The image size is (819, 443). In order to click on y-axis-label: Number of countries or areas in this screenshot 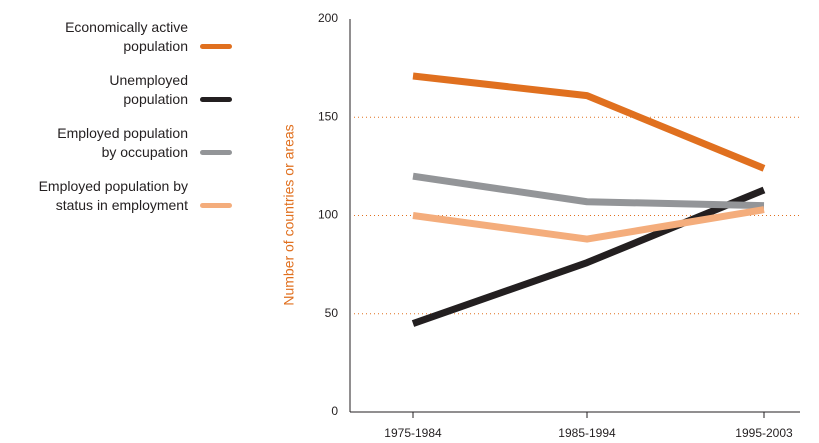, I will do `click(289, 214)`.